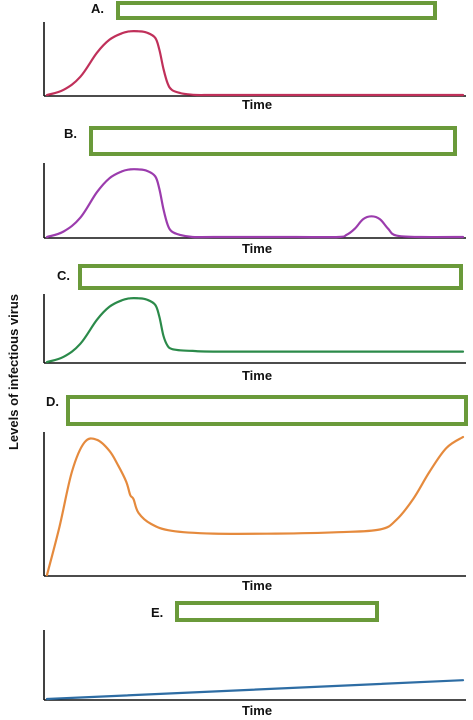  I want to click on panel-b-series-line, so click(255, 203).